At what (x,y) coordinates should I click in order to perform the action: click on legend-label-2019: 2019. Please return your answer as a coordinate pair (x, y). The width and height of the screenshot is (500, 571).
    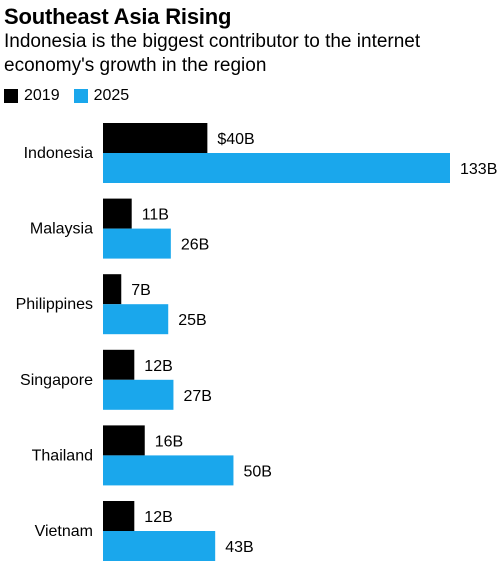
    Looking at the image, I should click on (42, 95).